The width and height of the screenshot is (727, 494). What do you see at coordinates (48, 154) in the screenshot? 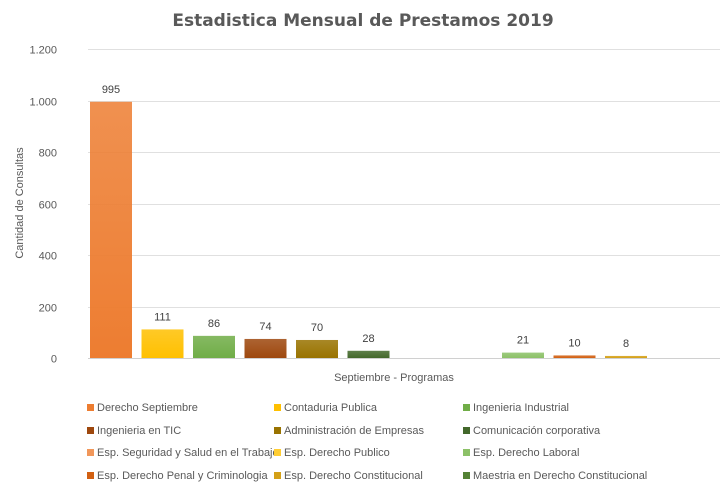
I see `y-tick-label: 800` at bounding box center [48, 154].